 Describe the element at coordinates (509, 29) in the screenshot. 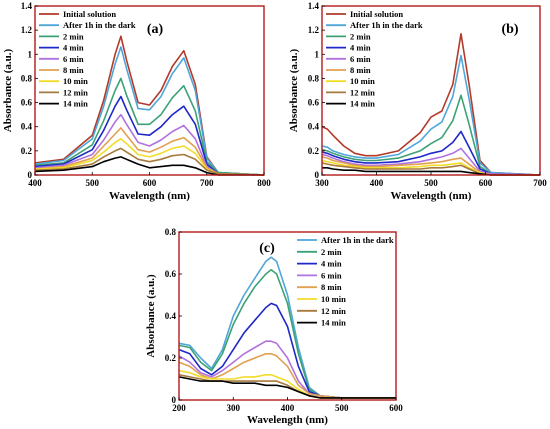

I see `panel-label: (b)` at that location.